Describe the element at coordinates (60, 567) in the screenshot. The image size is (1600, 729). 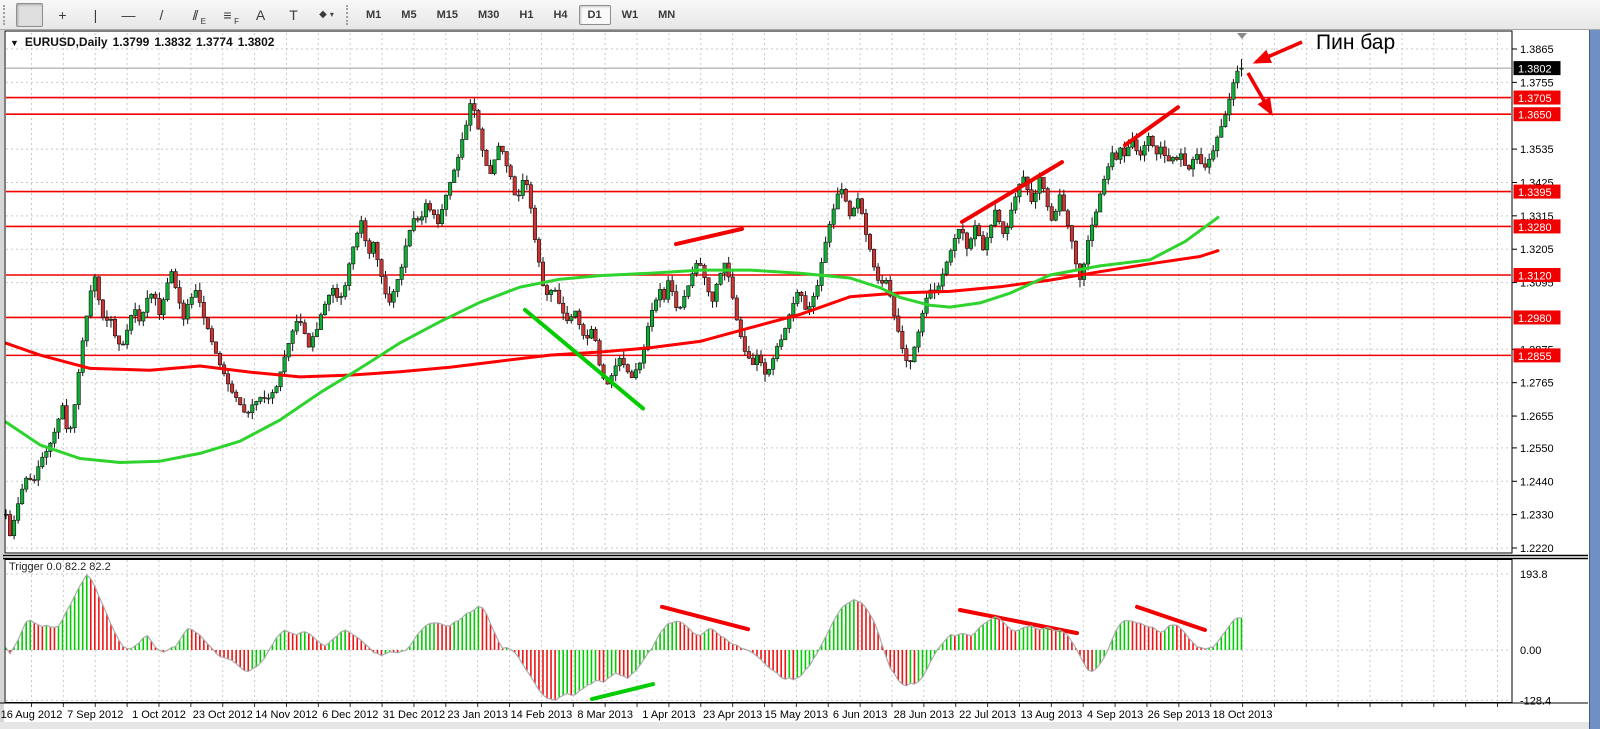
I see `indicator-label: Trigger 0.0 82.2 82.2` at that location.